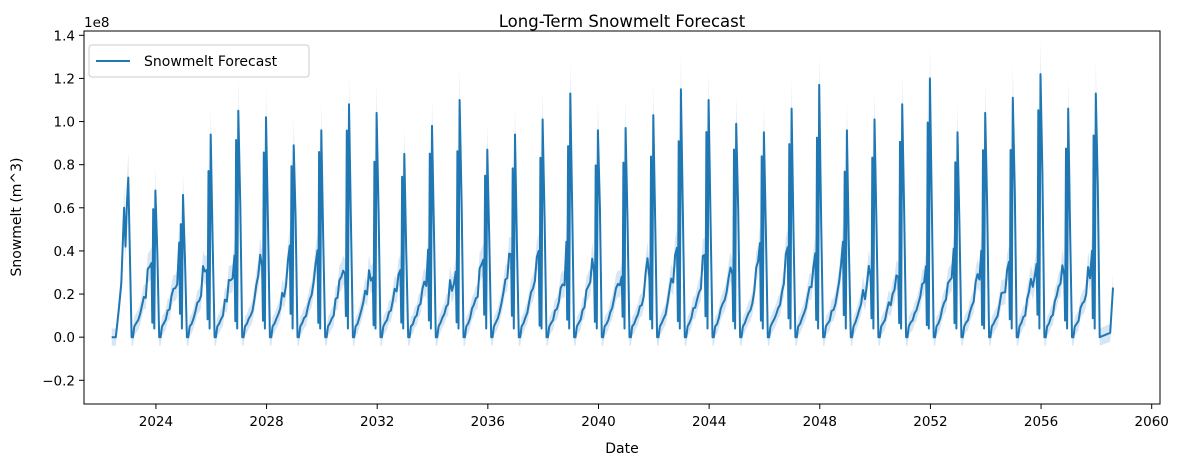 This screenshot has width=1177, height=476. I want to click on legend-box, so click(199, 61).